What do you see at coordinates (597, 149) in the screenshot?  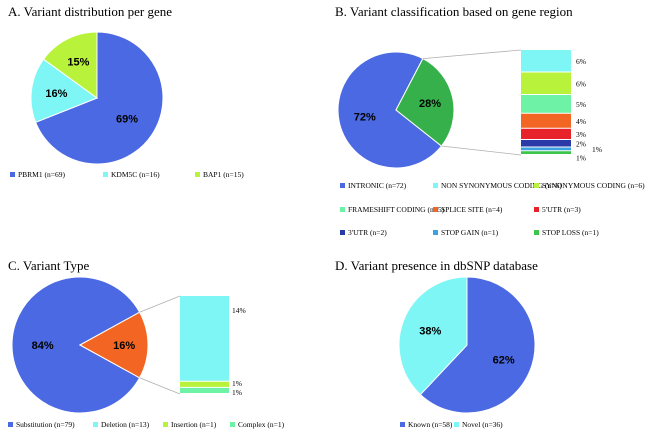 I see `bar-label-stop-gain: 1%` at bounding box center [597, 149].